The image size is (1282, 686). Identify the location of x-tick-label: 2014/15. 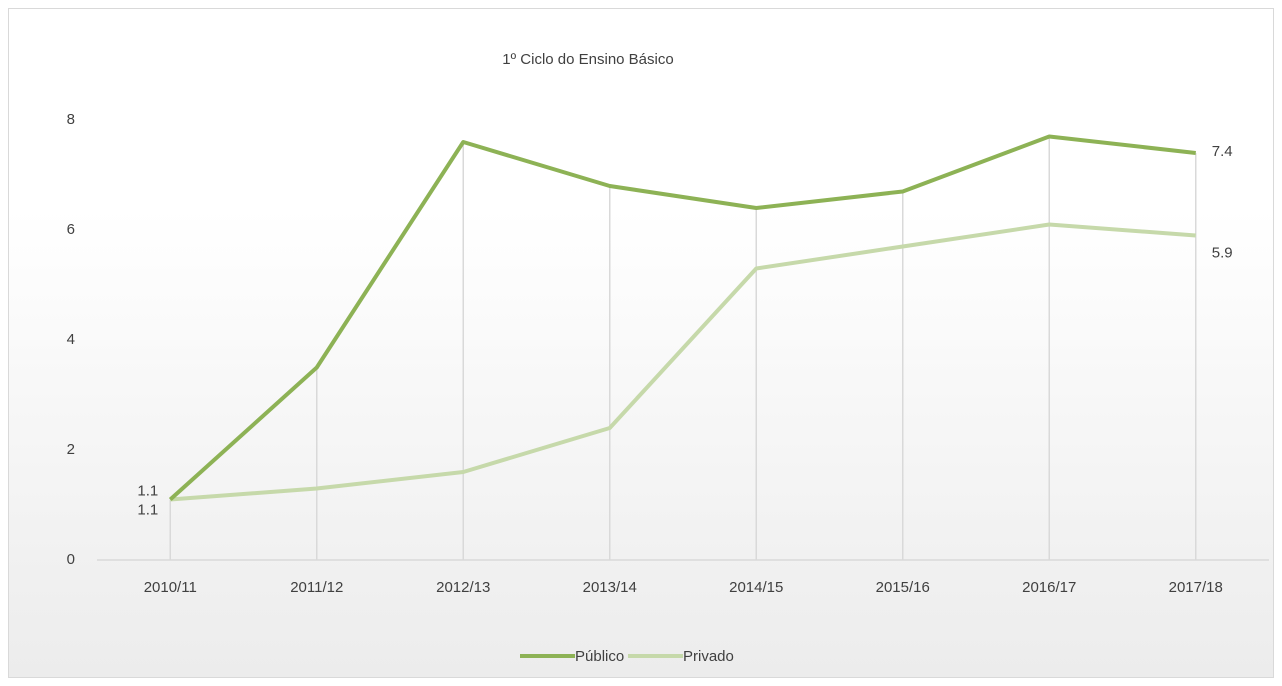
(756, 587).